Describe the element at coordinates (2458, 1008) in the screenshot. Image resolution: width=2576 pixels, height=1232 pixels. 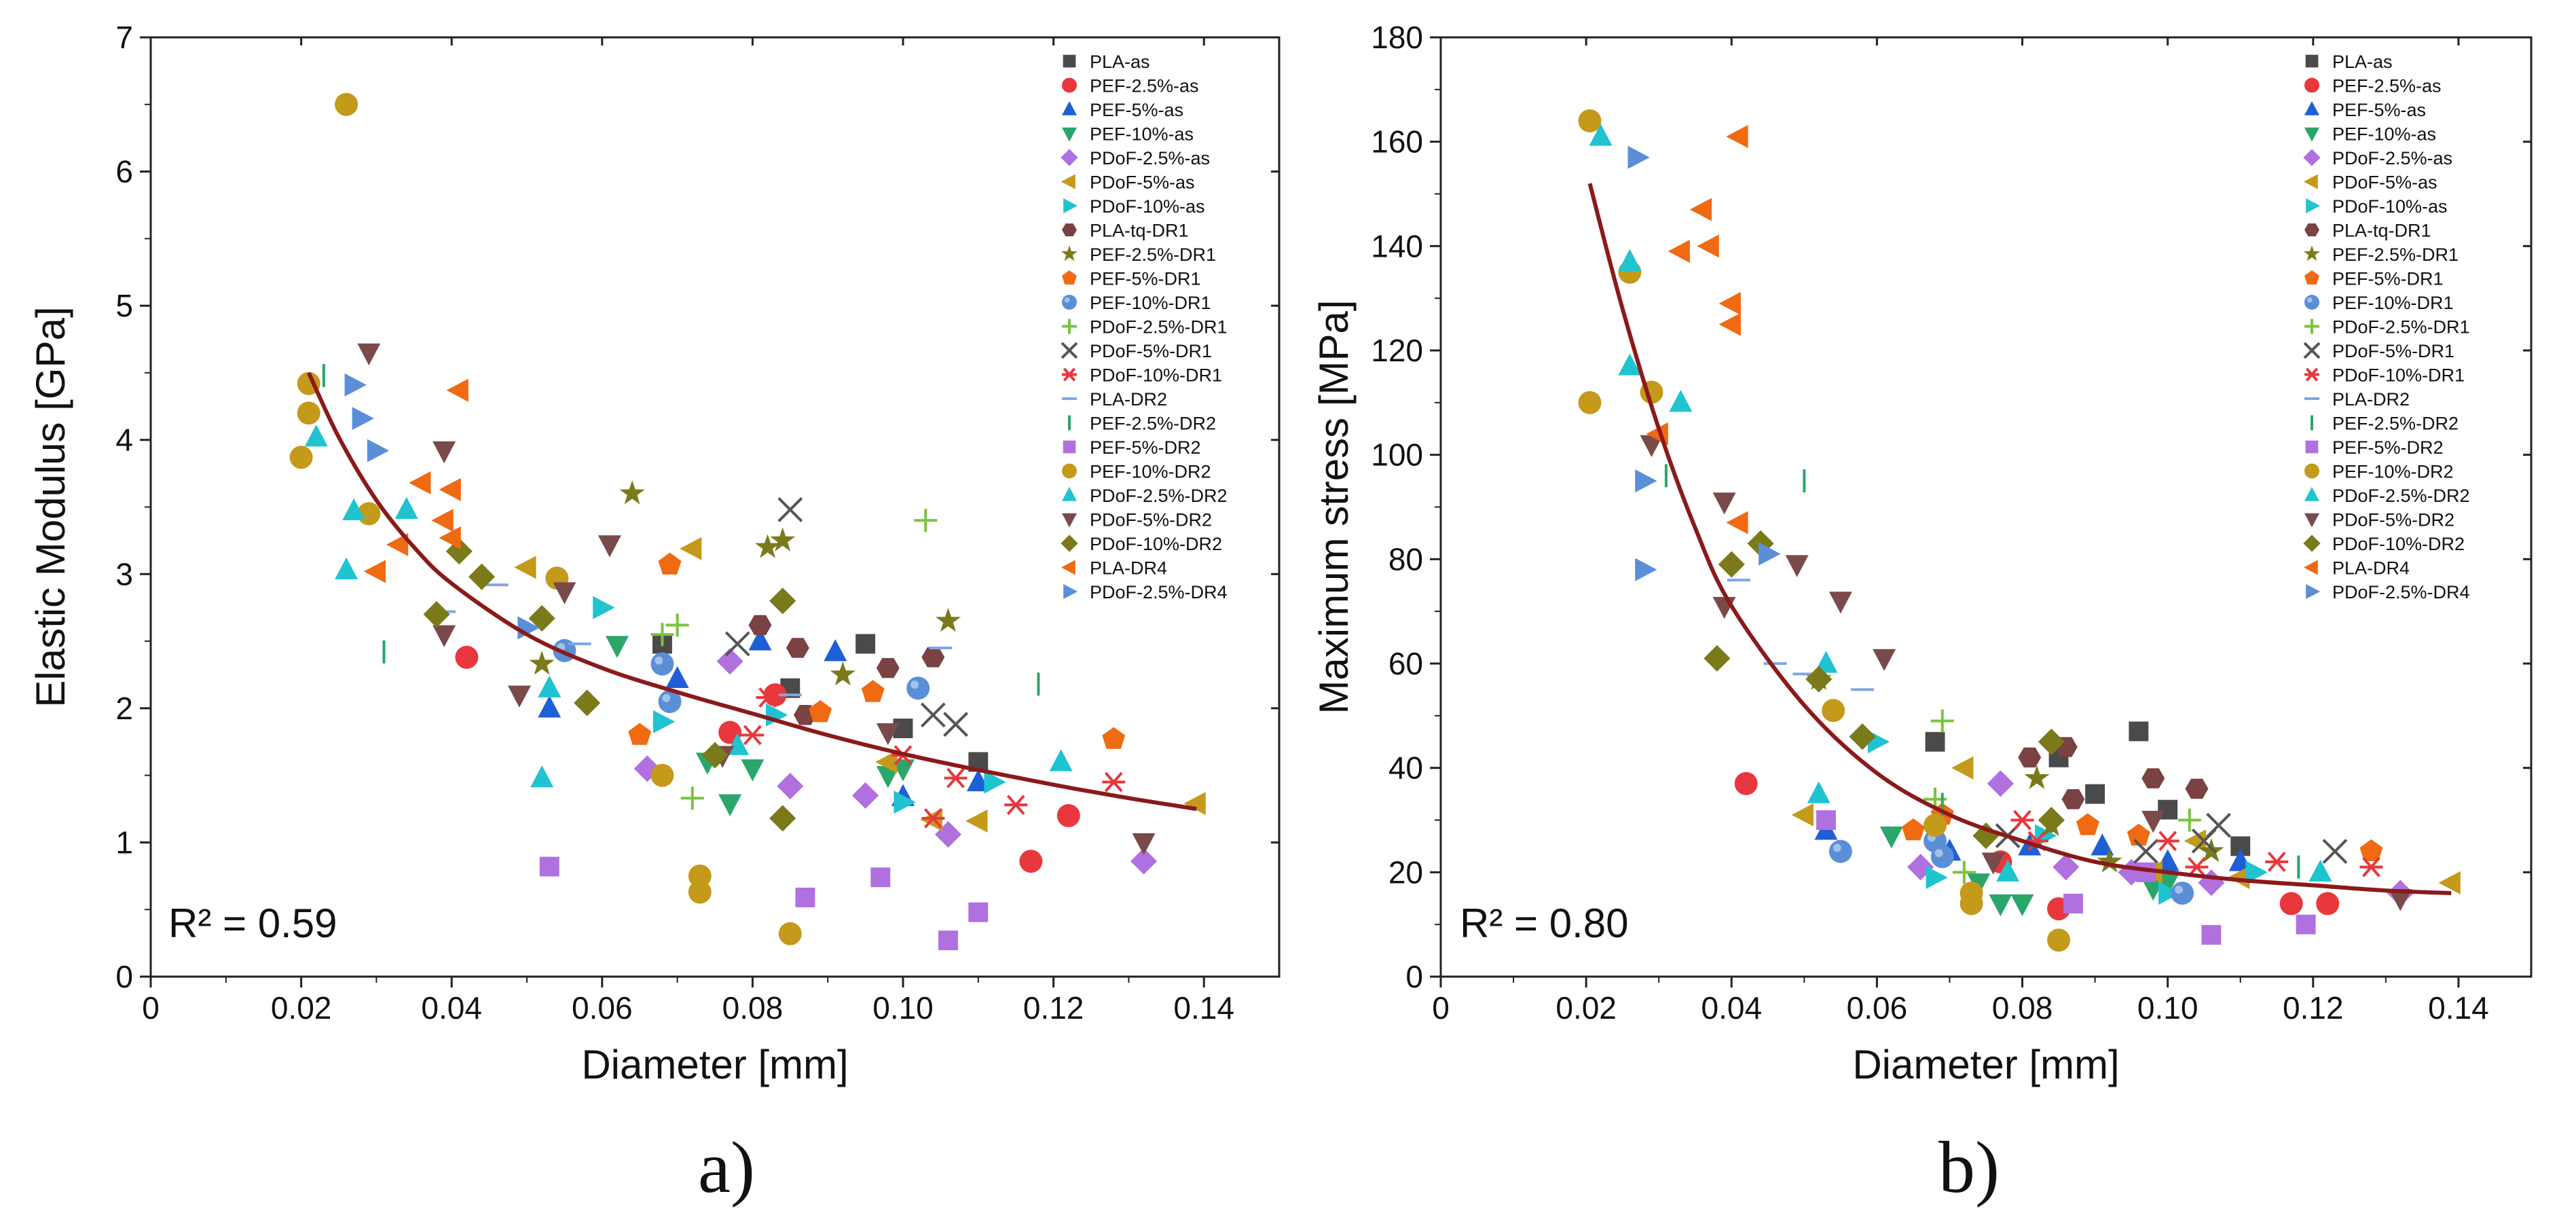
I see `x-tick-label: 0.14` at that location.